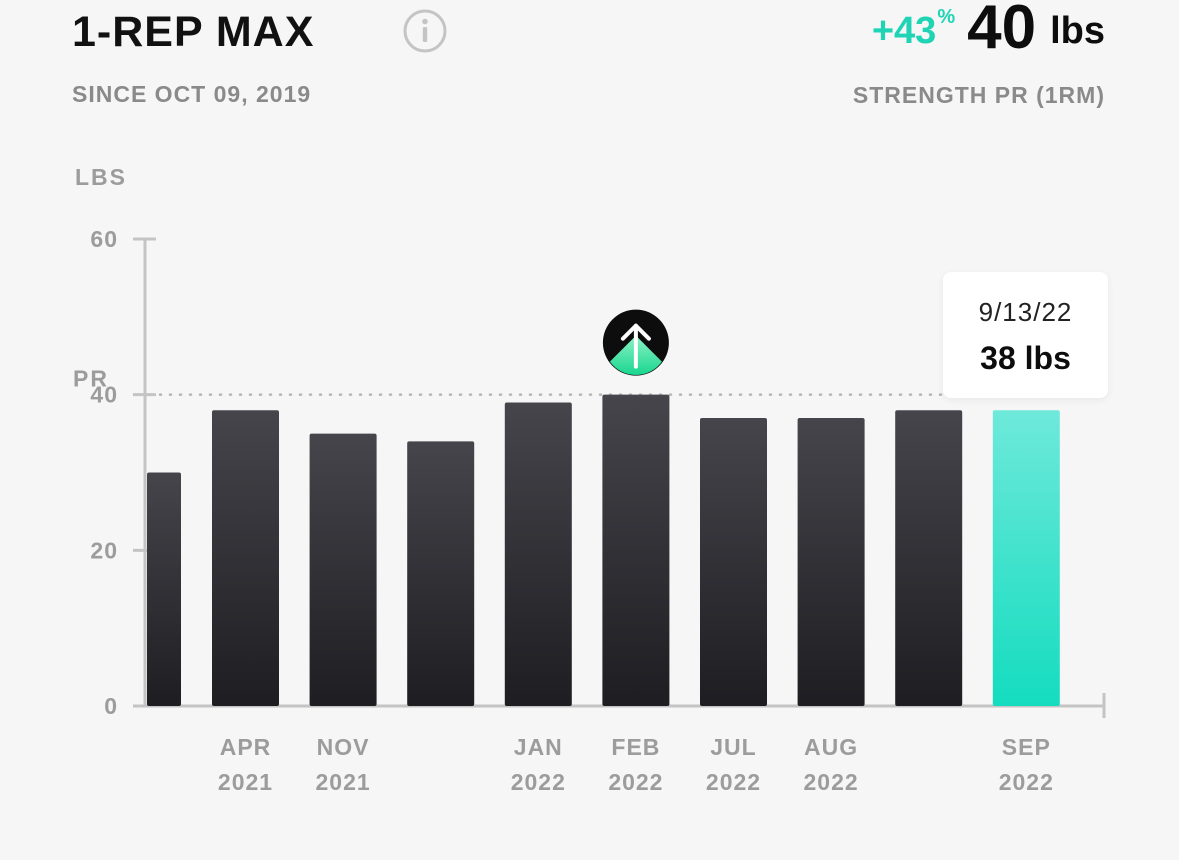 The height and width of the screenshot is (860, 1179). Describe the element at coordinates (104, 550) in the screenshot. I see `y-tick-label: 20` at that location.